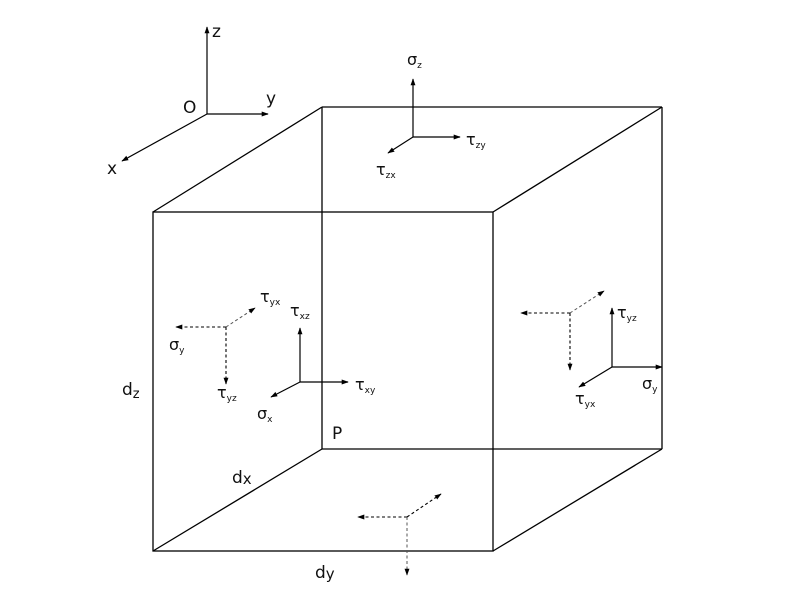 The image size is (800, 600). I want to click on sigma-y-label: σy, so click(650, 384).